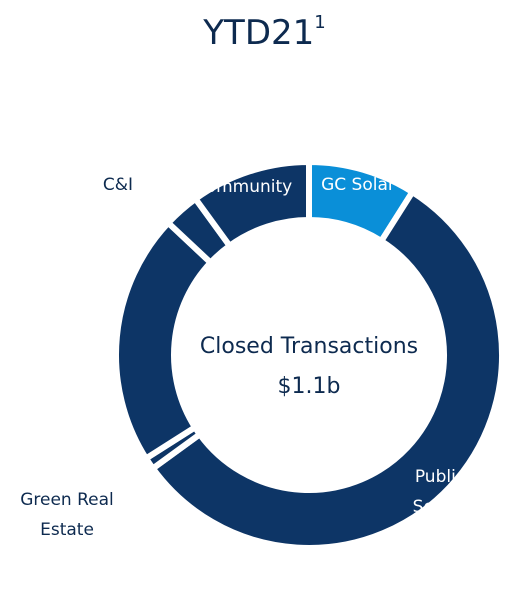 The image size is (529, 589). What do you see at coordinates (309, 386) in the screenshot?
I see `center-value: $1.1b` at bounding box center [309, 386].